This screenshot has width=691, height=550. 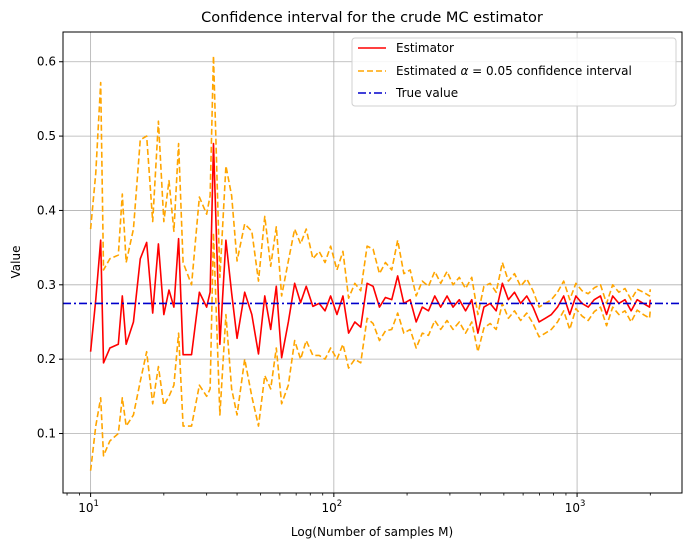 I want to click on legend-box, so click(x=514, y=72).